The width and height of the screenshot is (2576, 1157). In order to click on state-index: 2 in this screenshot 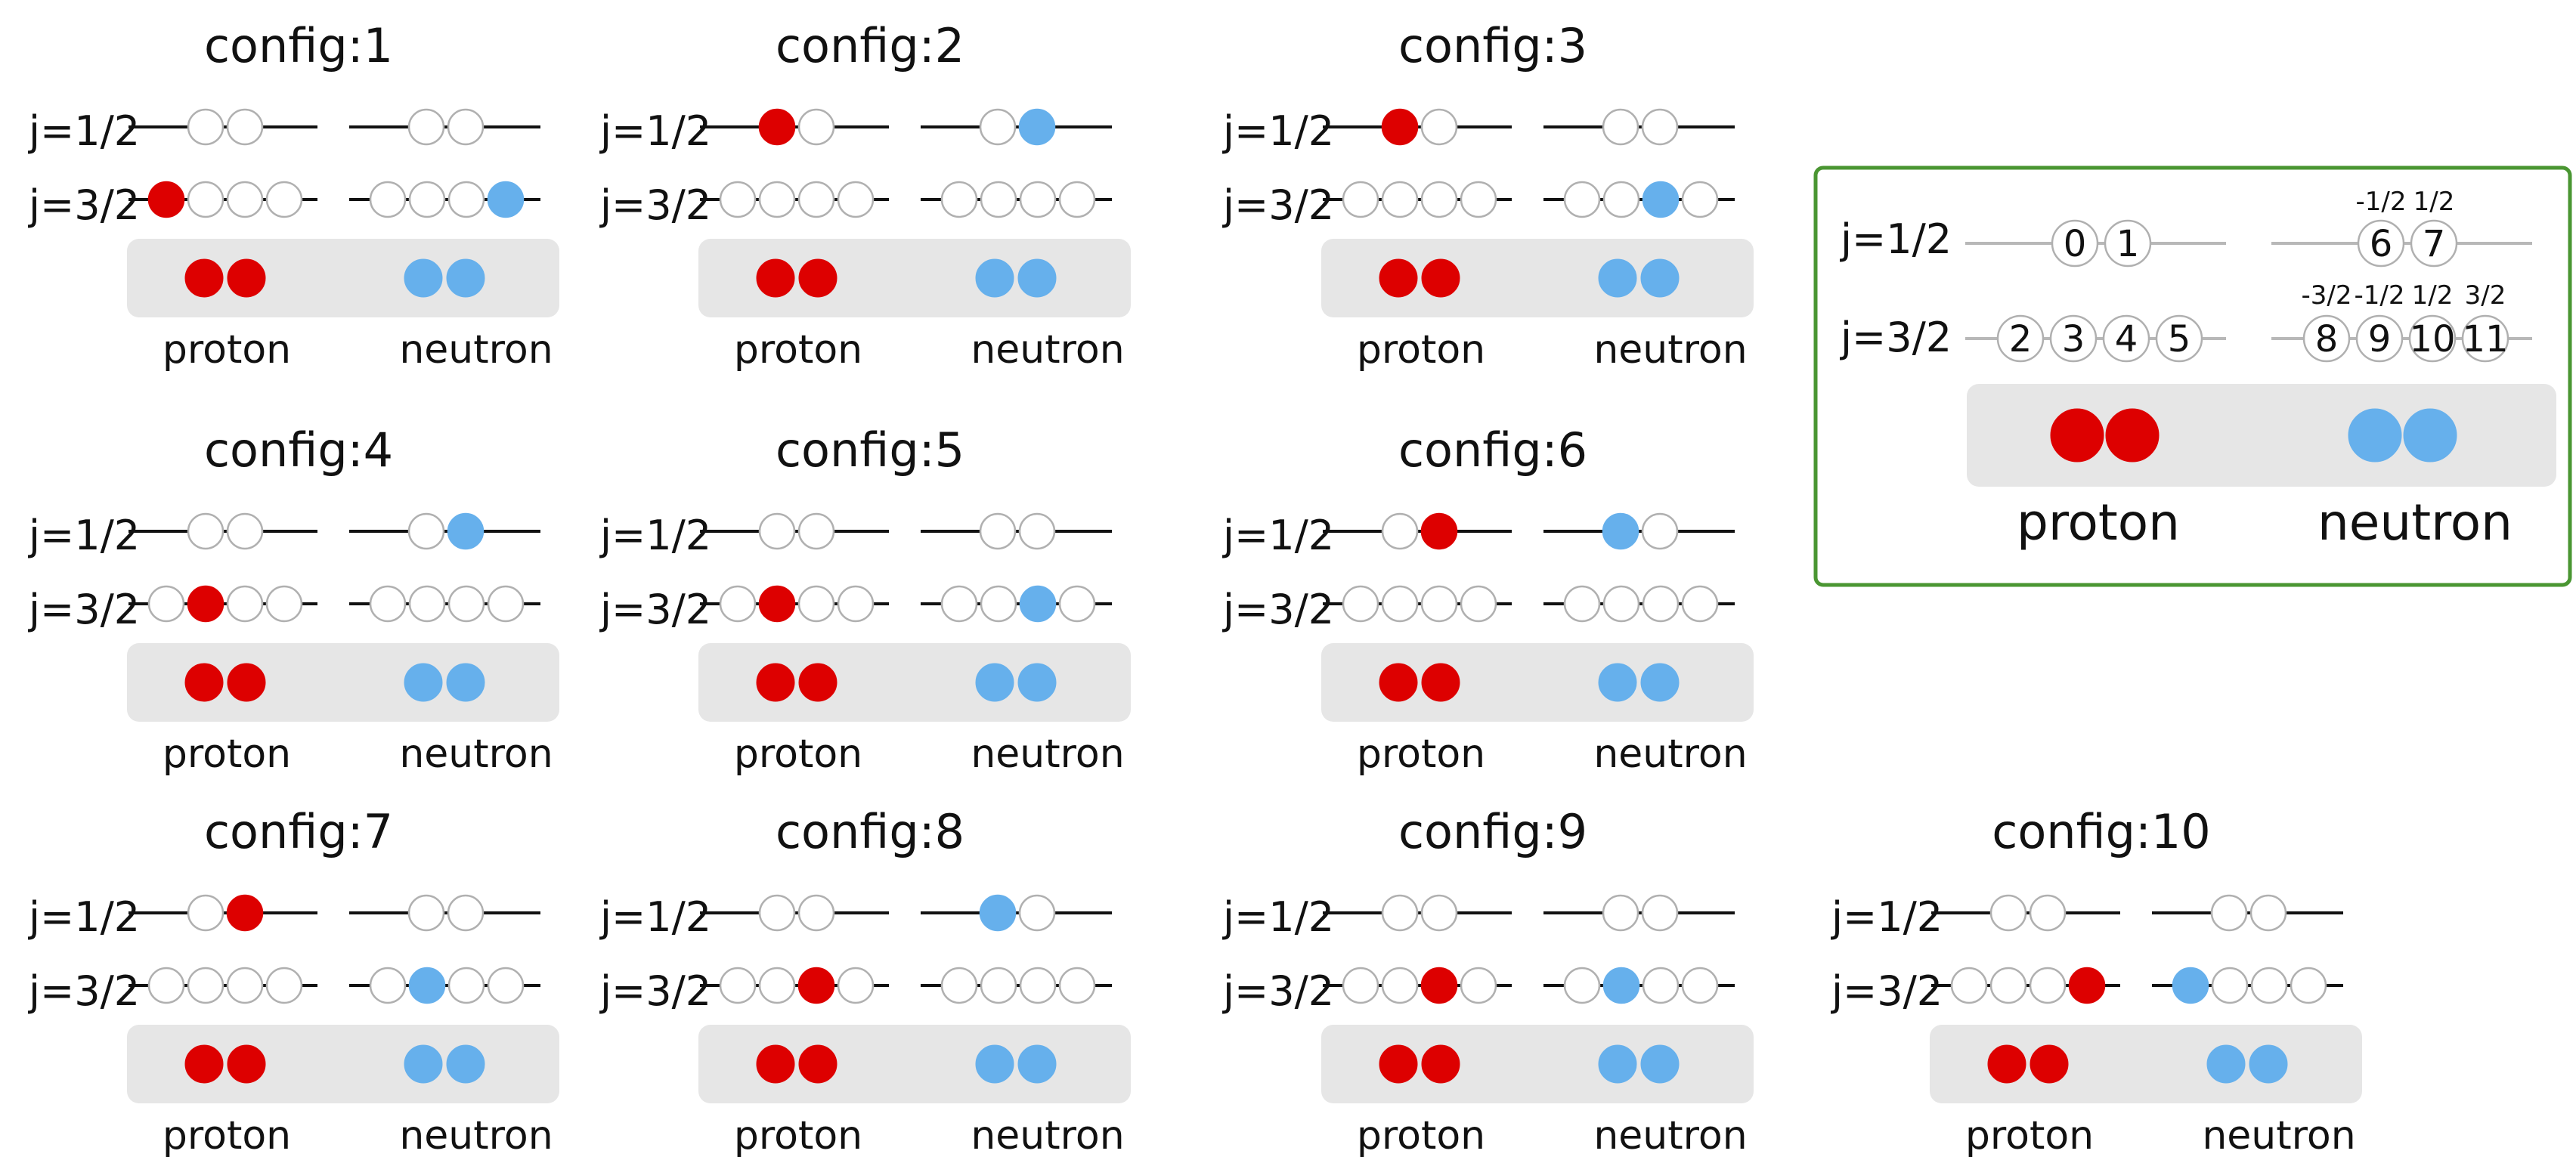, I will do `click(2021, 339)`.